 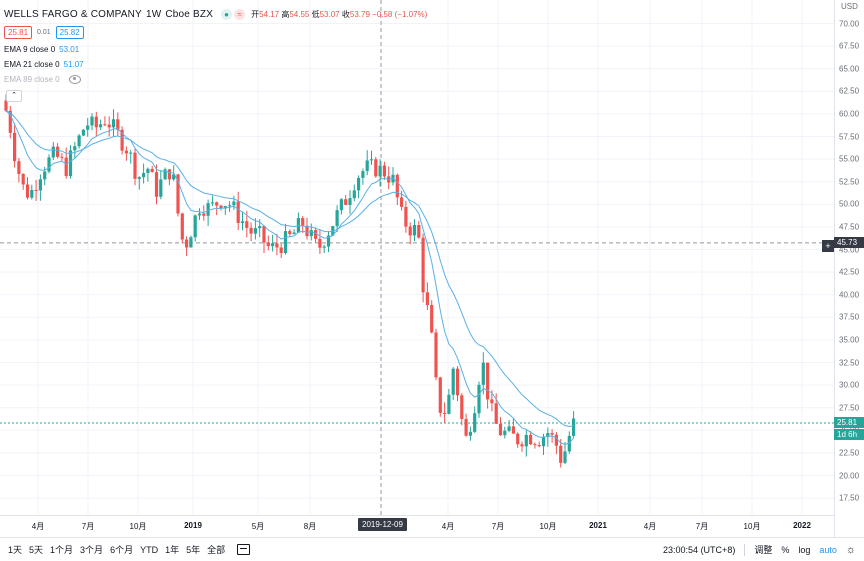 I want to click on time-tick: 5月, so click(x=258, y=526).